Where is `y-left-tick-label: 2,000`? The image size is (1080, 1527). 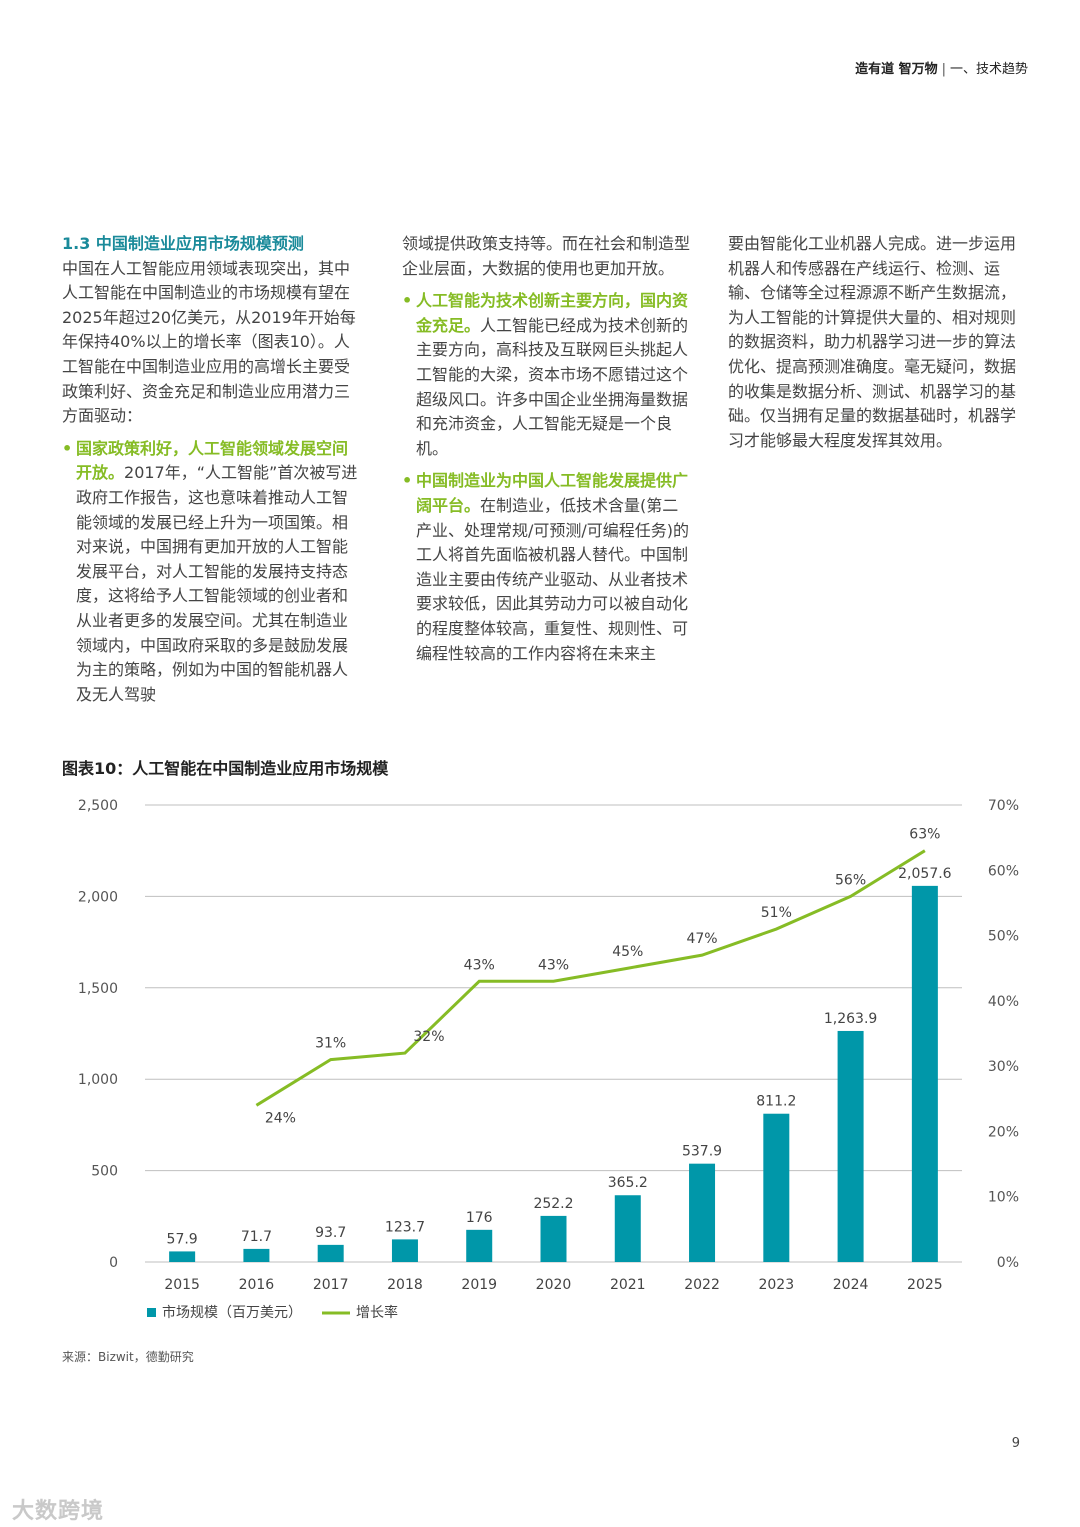 y-left-tick-label: 2,000 is located at coordinates (98, 897).